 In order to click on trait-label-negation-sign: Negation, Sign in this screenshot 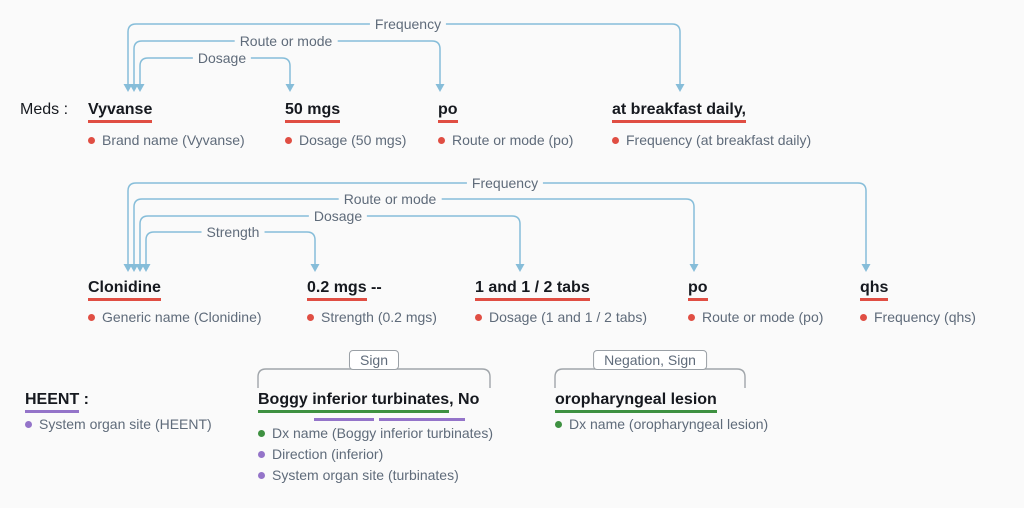, I will do `click(650, 360)`.